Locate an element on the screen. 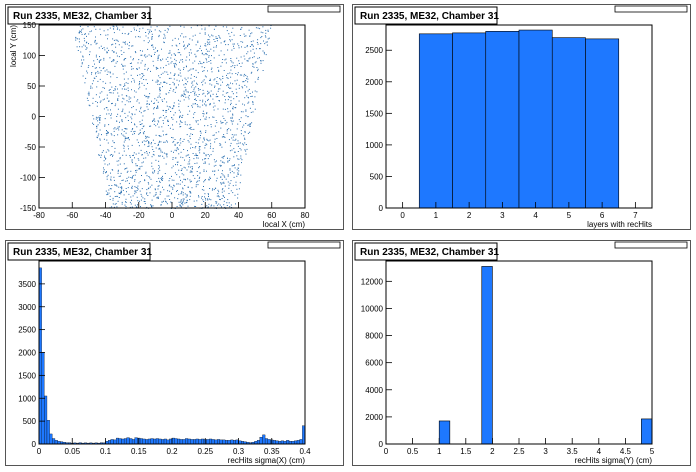 Image resolution: width=696 pixels, height=472 pixels. chart-title: Run 2335, ME32, Chamber 31 is located at coordinates (429, 252).